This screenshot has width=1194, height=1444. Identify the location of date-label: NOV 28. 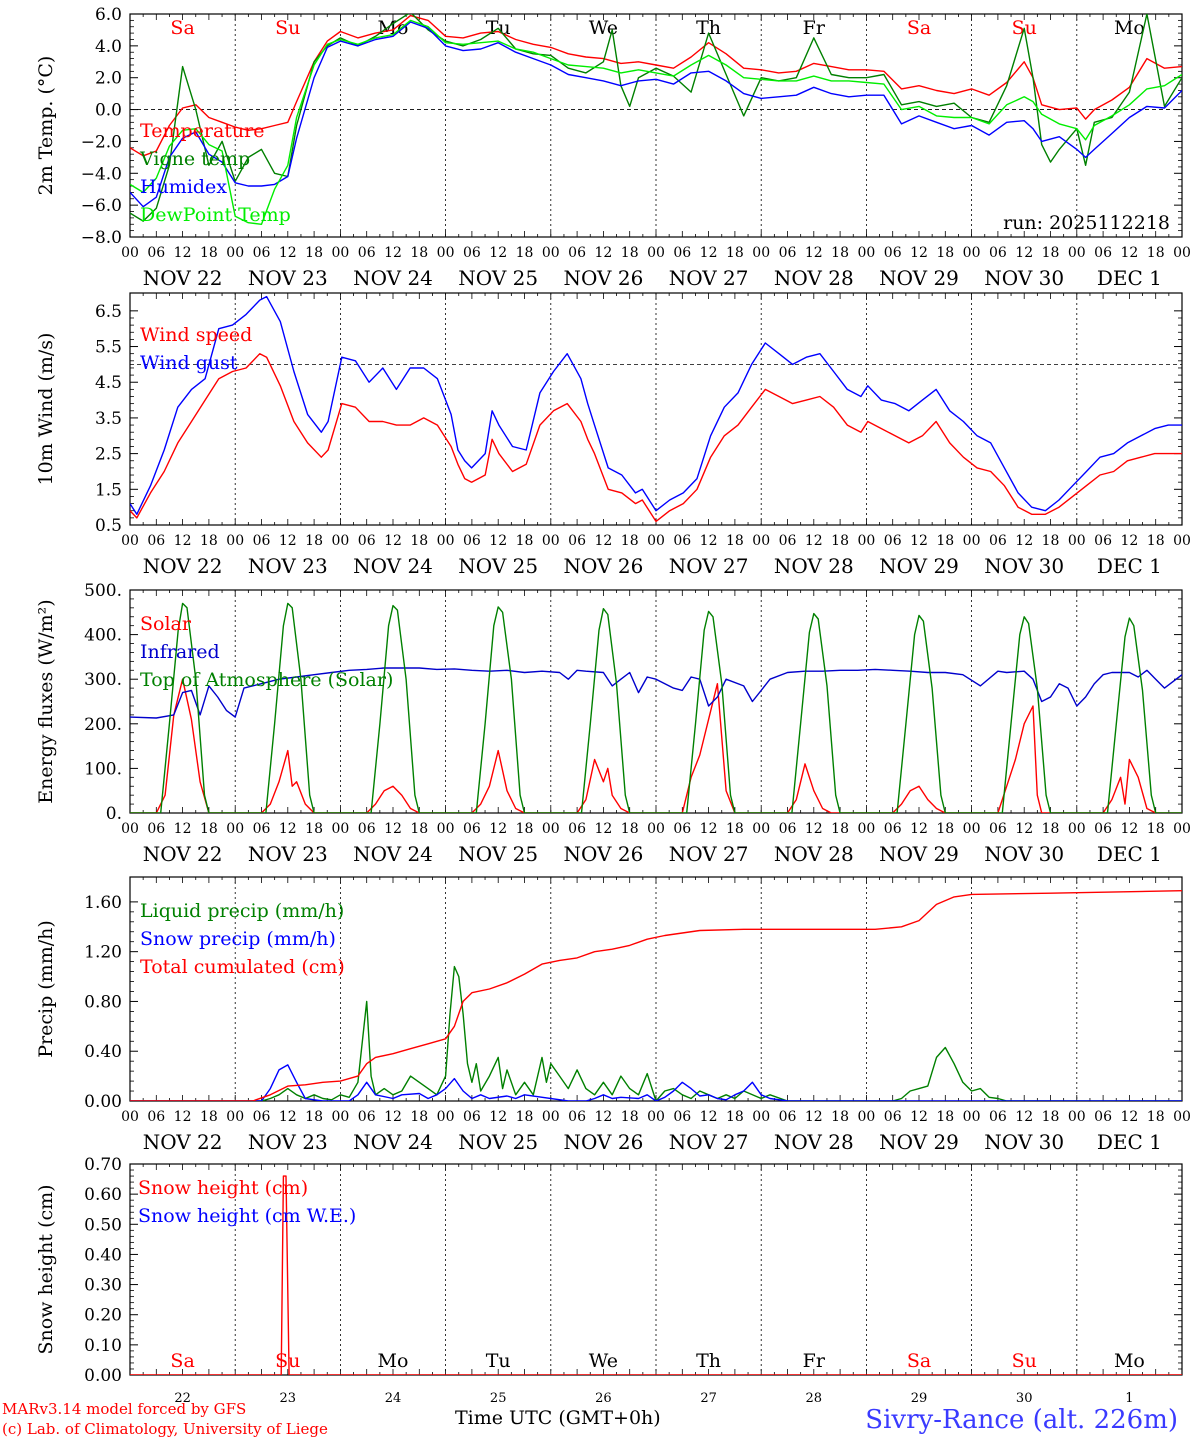
(814, 1142).